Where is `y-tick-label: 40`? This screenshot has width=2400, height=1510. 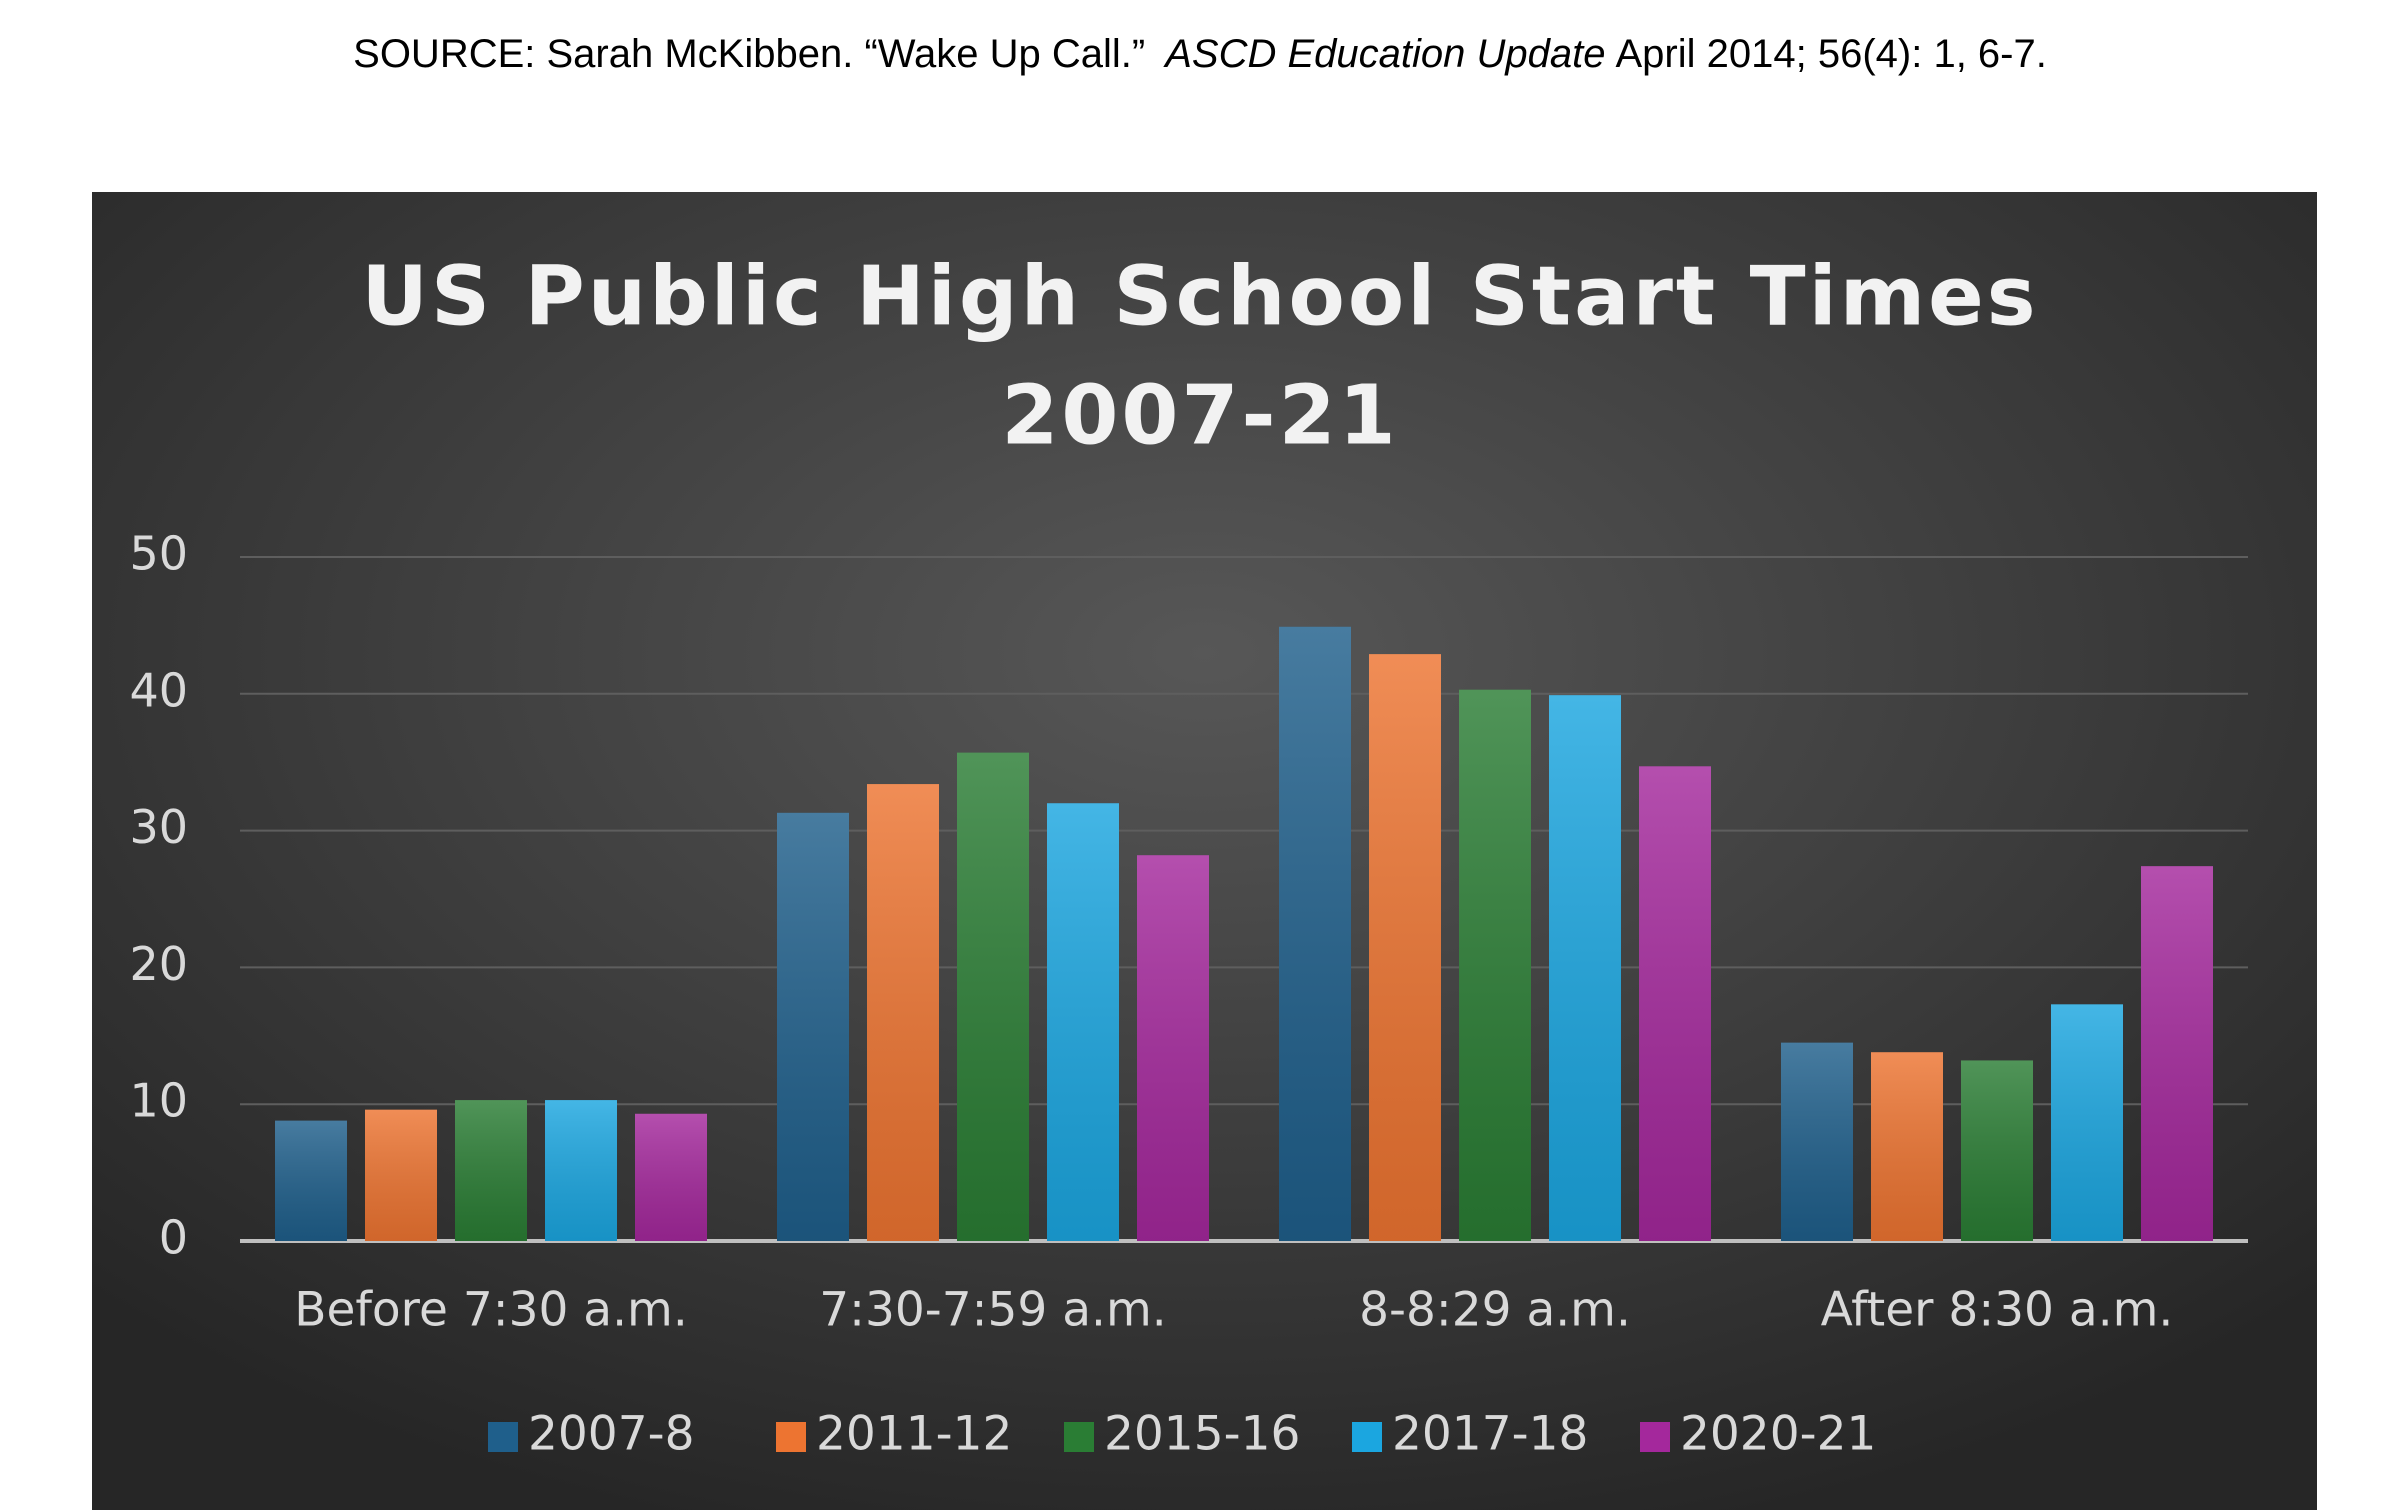 y-tick-label: 40 is located at coordinates (158, 690).